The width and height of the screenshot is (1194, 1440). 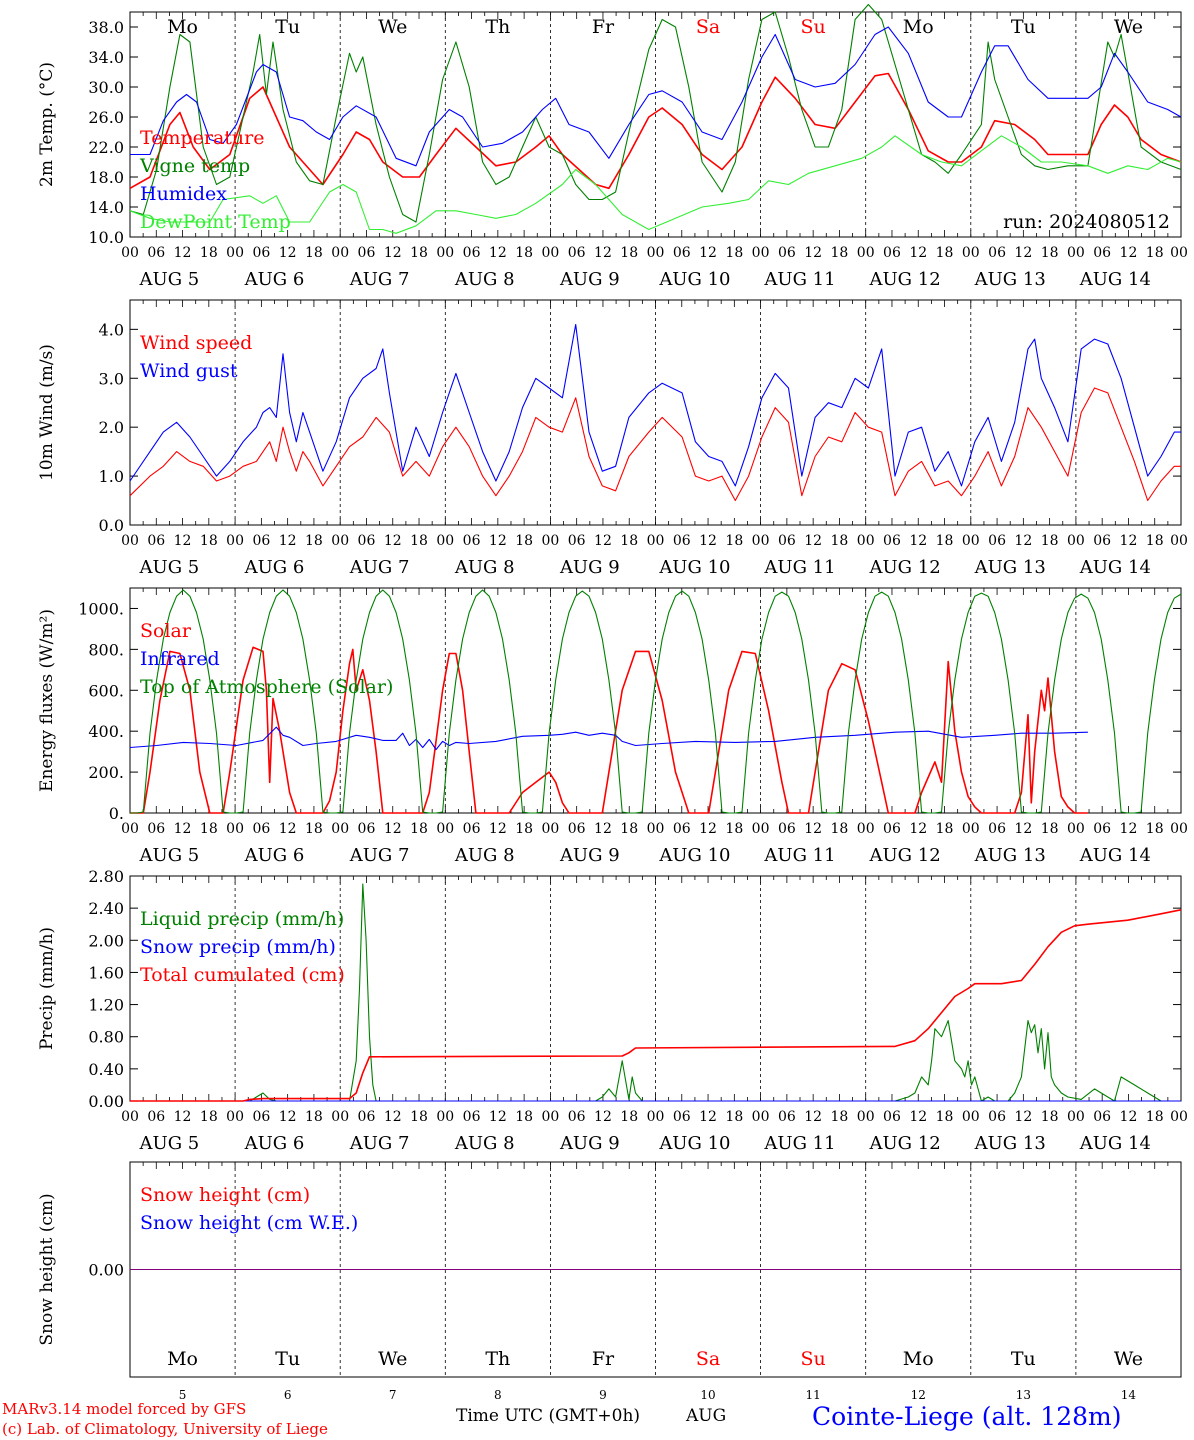 I want to click on legend-entry: Wind speed, so click(x=196, y=343).